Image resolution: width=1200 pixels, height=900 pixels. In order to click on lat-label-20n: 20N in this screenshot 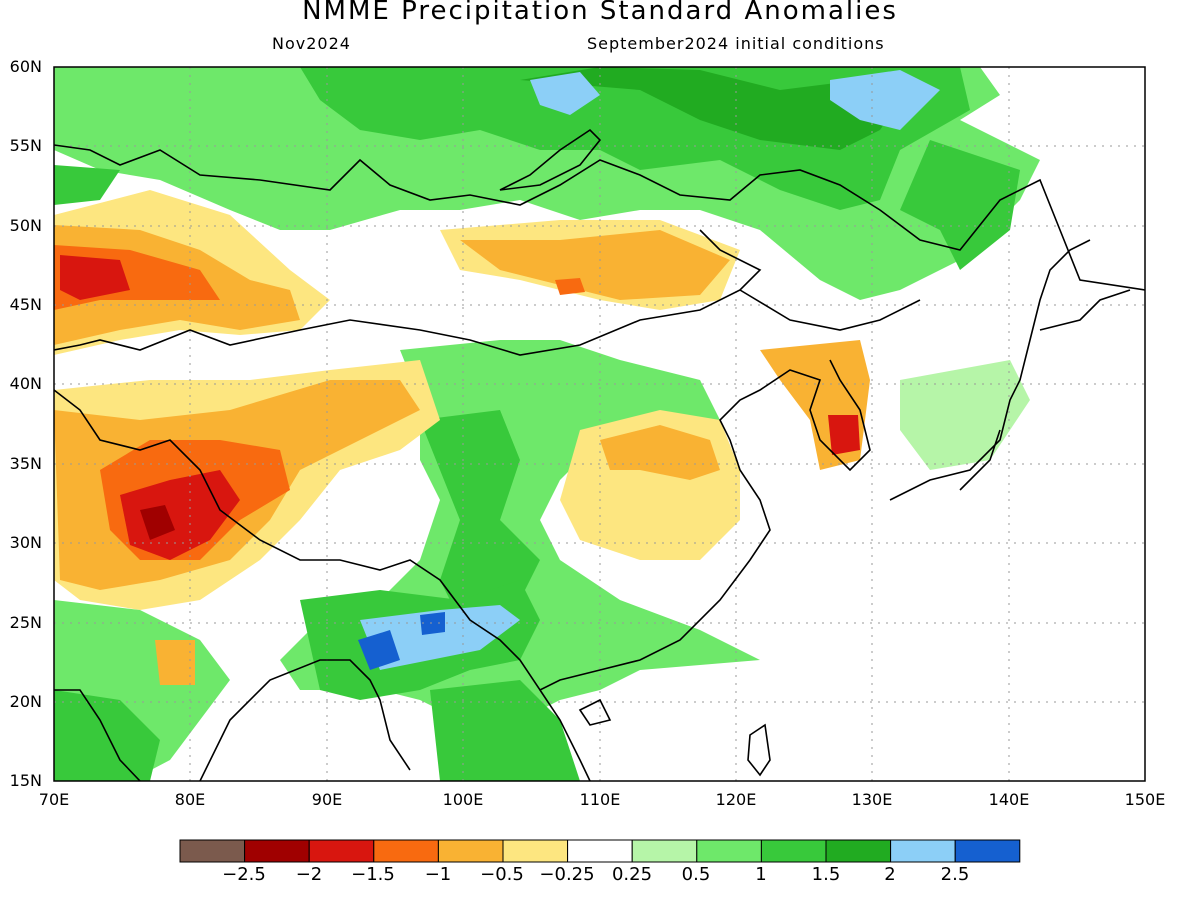, I will do `click(25, 701)`.